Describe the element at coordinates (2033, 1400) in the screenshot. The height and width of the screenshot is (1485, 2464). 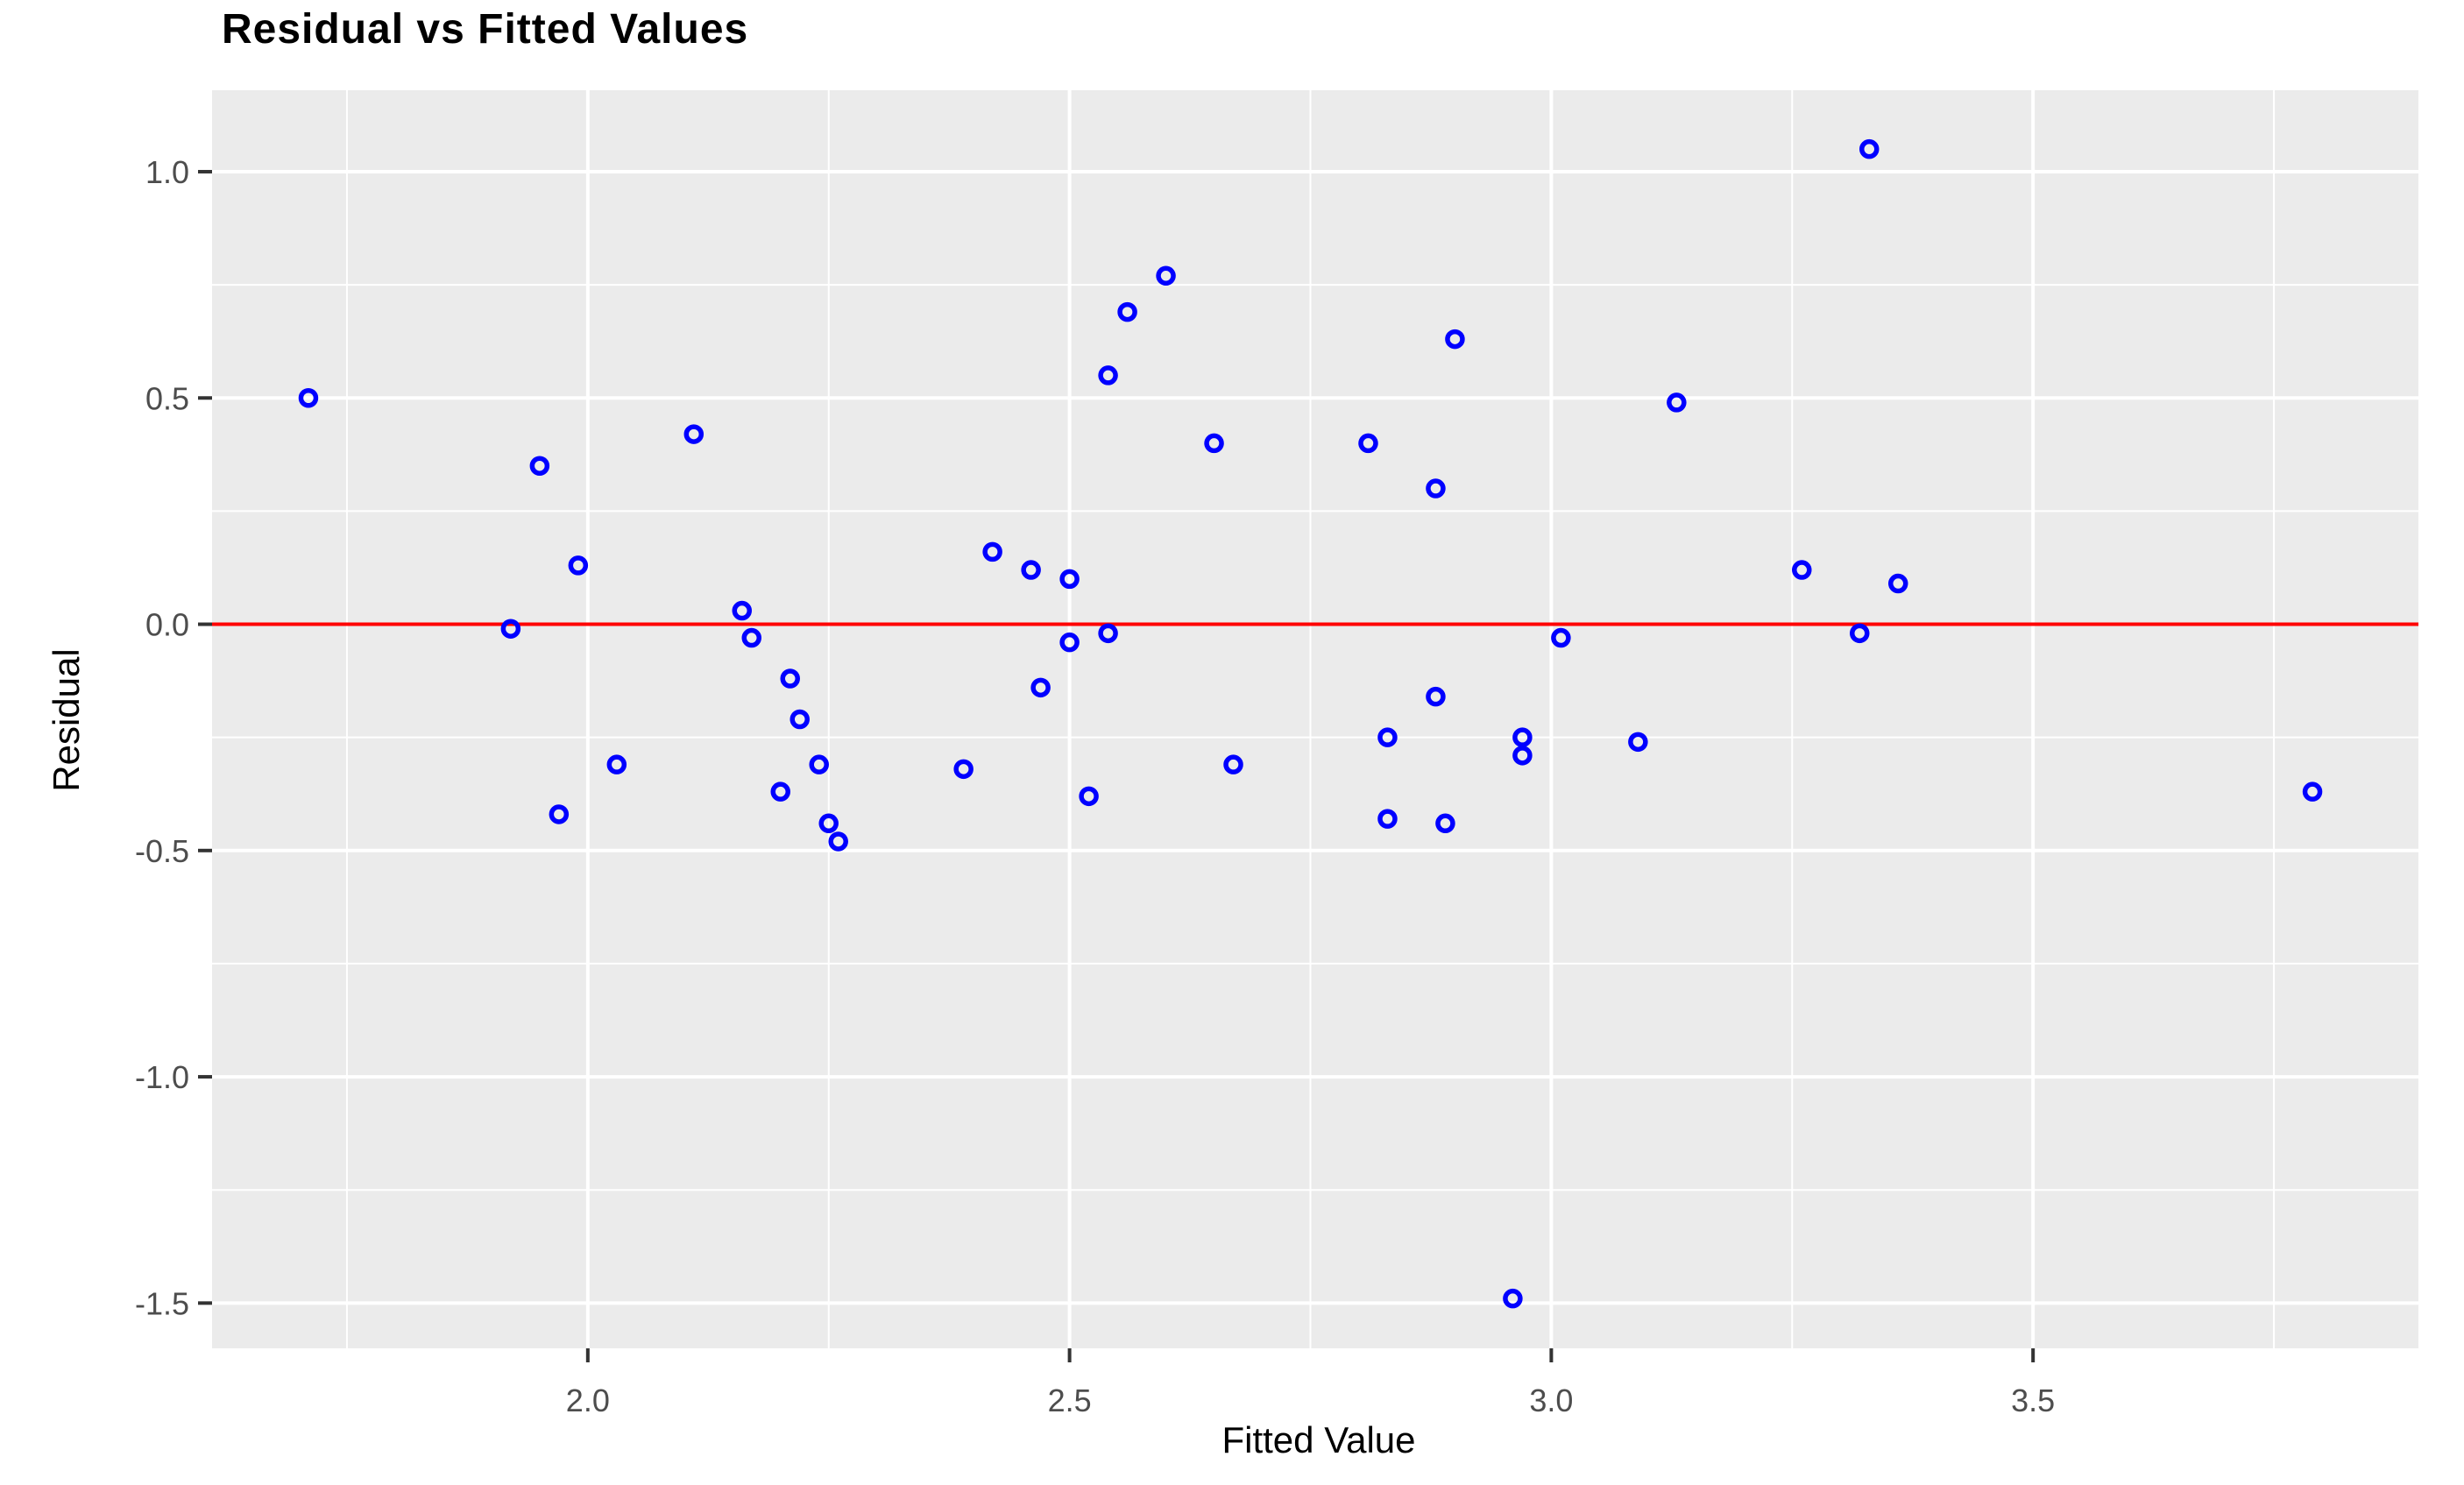
I see `x-tick-label: 3.5` at that location.